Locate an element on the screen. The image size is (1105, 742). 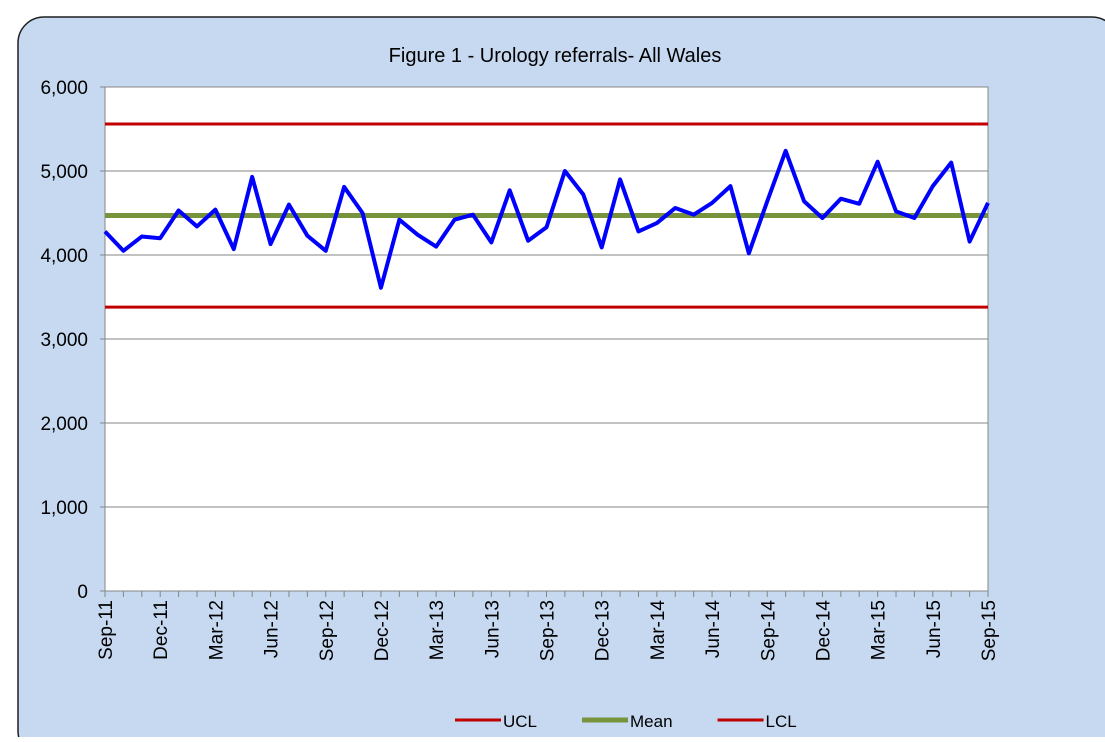
y-tick-label: 4,000 is located at coordinates (64, 256).